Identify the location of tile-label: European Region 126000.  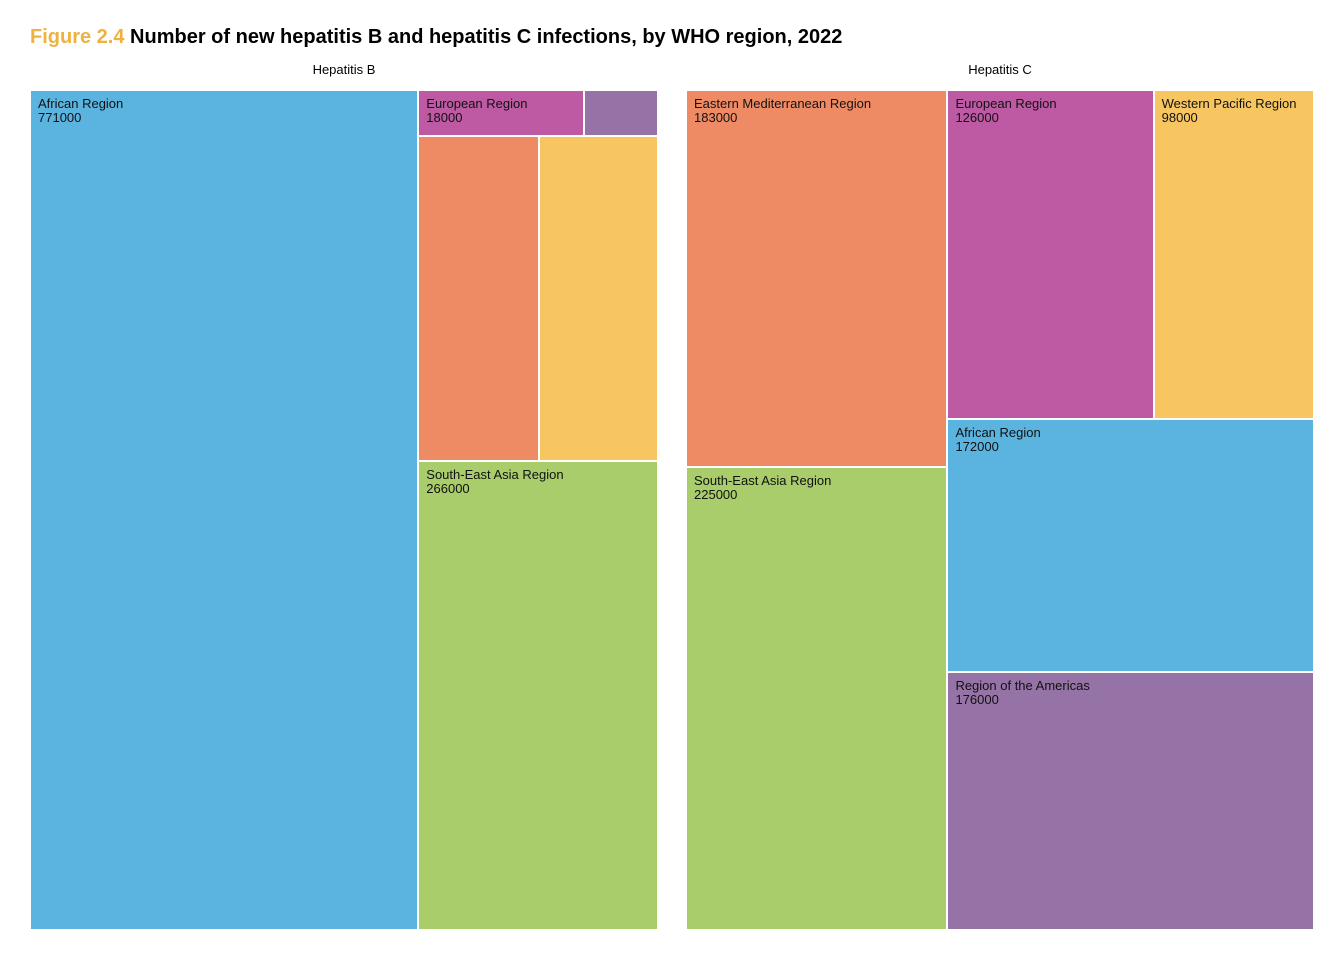
(1005, 111).